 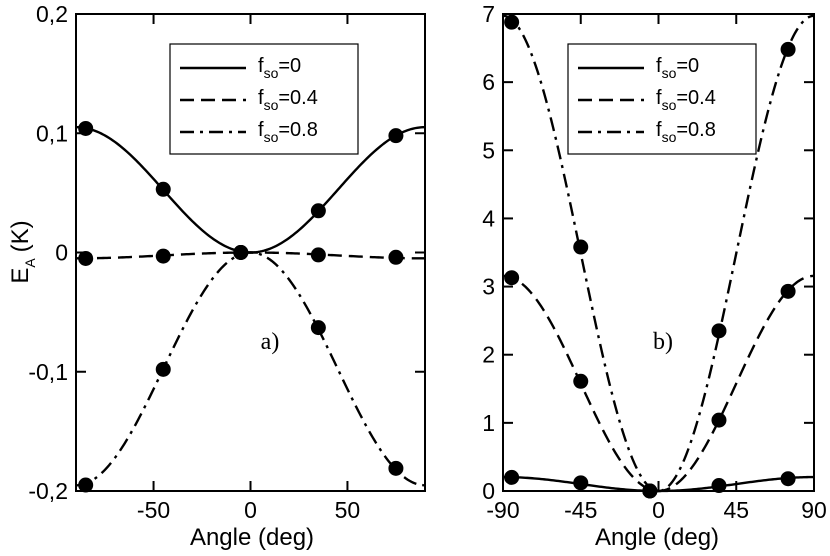 What do you see at coordinates (61, 253) in the screenshot?
I see `panel-a-y-tick-label: 0` at bounding box center [61, 253].